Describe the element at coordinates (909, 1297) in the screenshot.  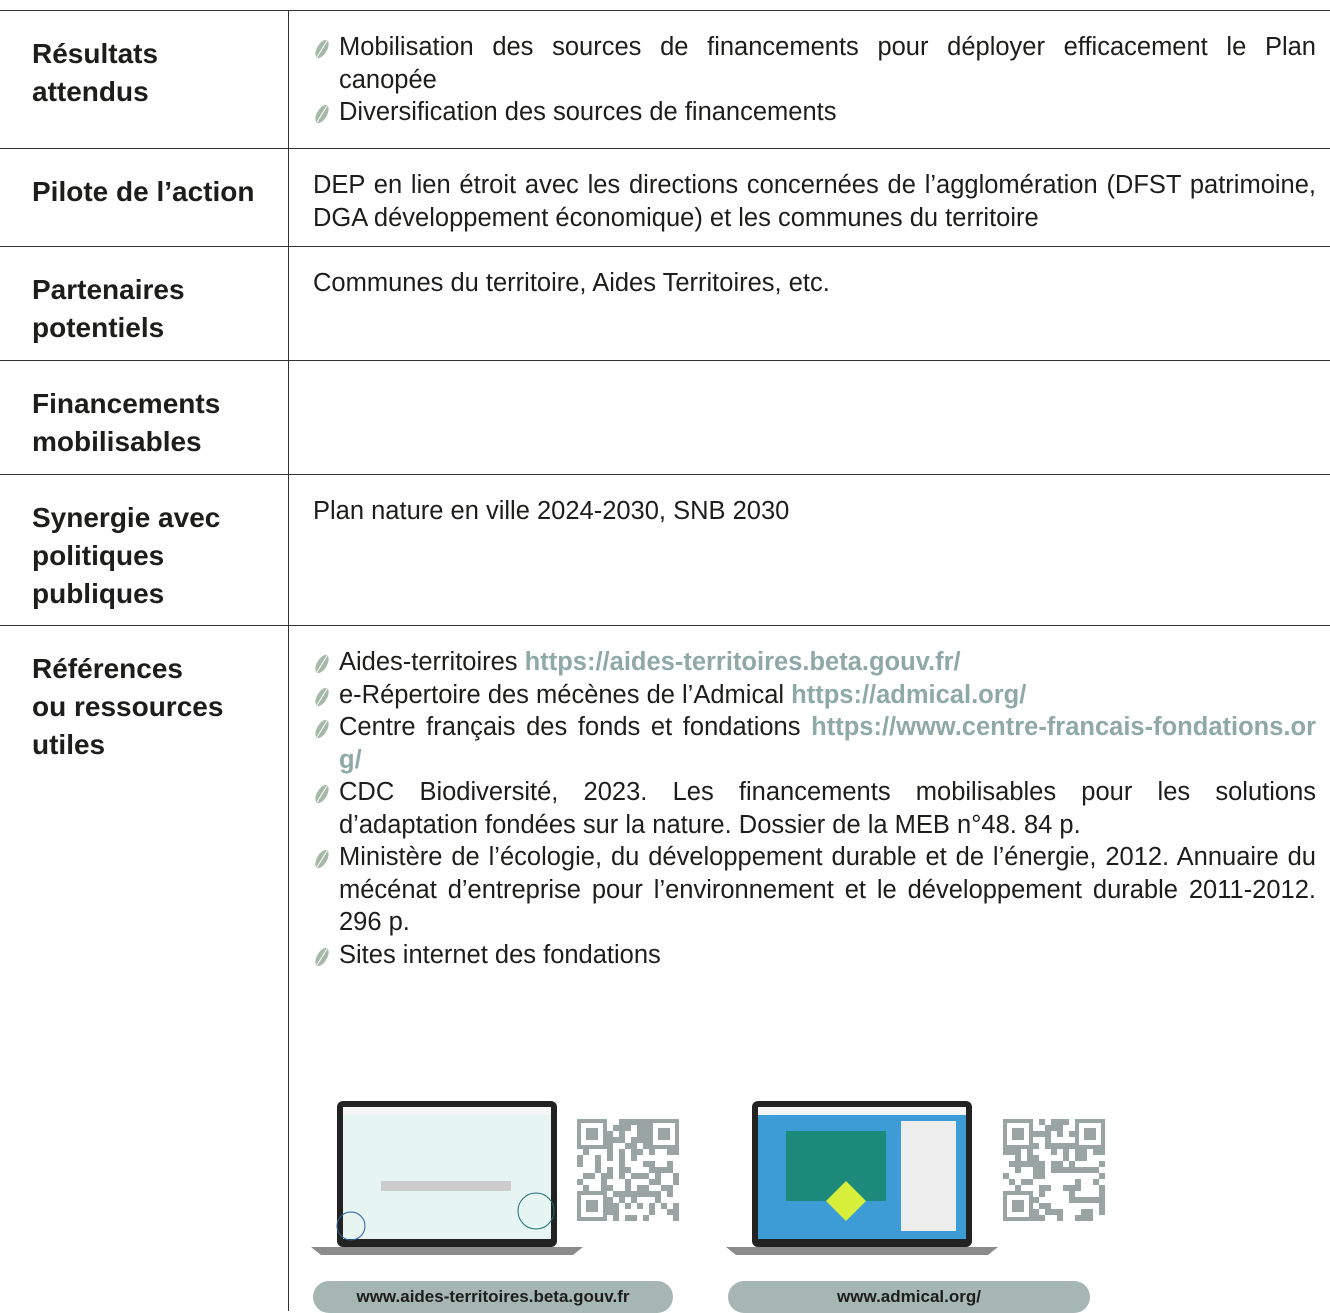
I see `screenshot-caption: www.admical.org/` at that location.